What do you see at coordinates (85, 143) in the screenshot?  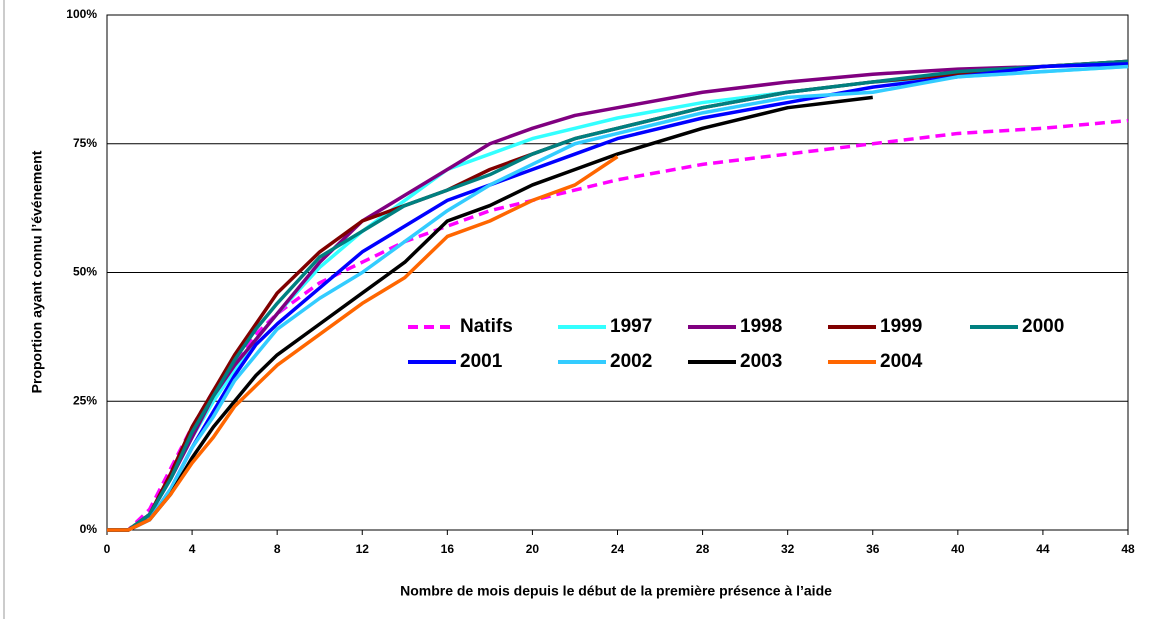 I see `y-tick-label: 75%` at bounding box center [85, 143].